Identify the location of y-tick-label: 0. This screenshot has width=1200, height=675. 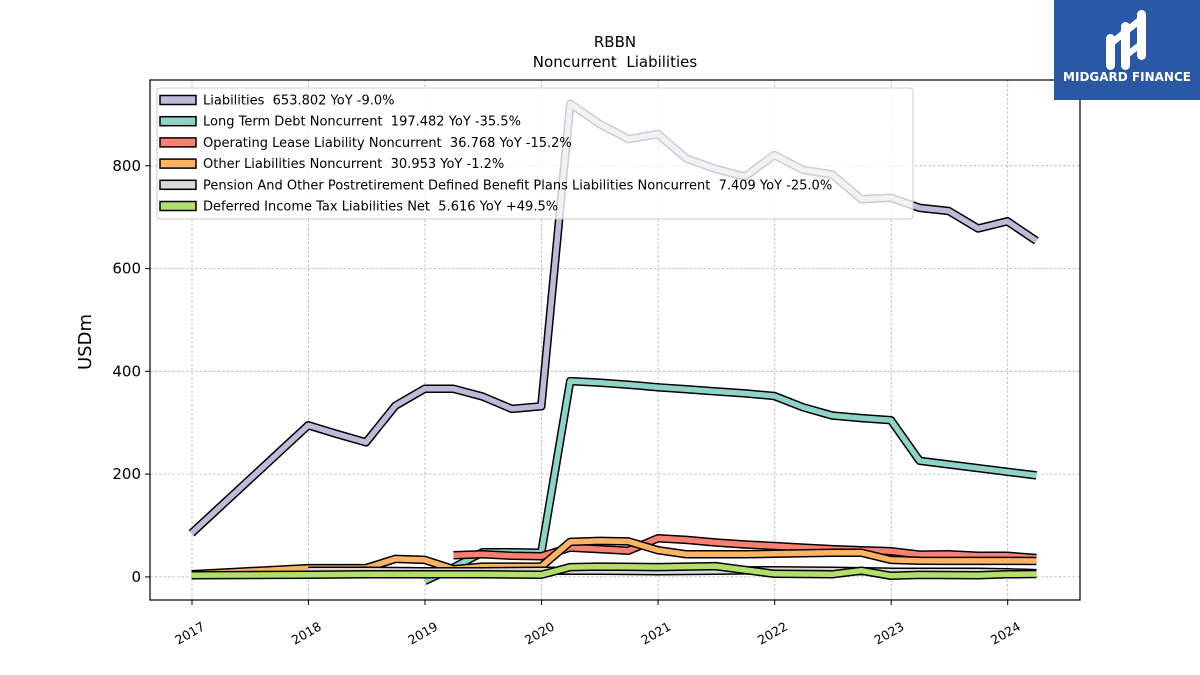
(136, 577).